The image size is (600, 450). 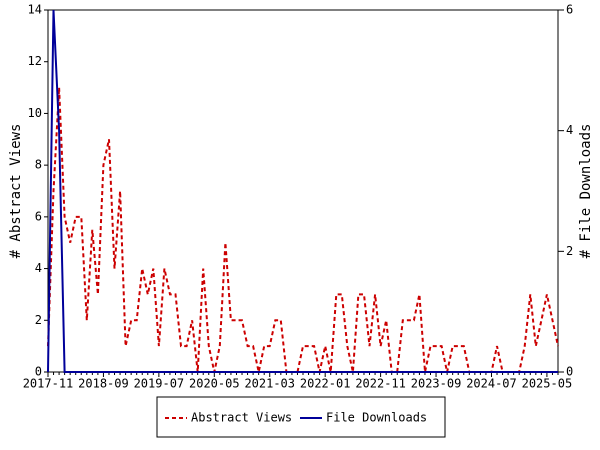 I want to click on y2-axis-label: # File Downloads, so click(x=586, y=191).